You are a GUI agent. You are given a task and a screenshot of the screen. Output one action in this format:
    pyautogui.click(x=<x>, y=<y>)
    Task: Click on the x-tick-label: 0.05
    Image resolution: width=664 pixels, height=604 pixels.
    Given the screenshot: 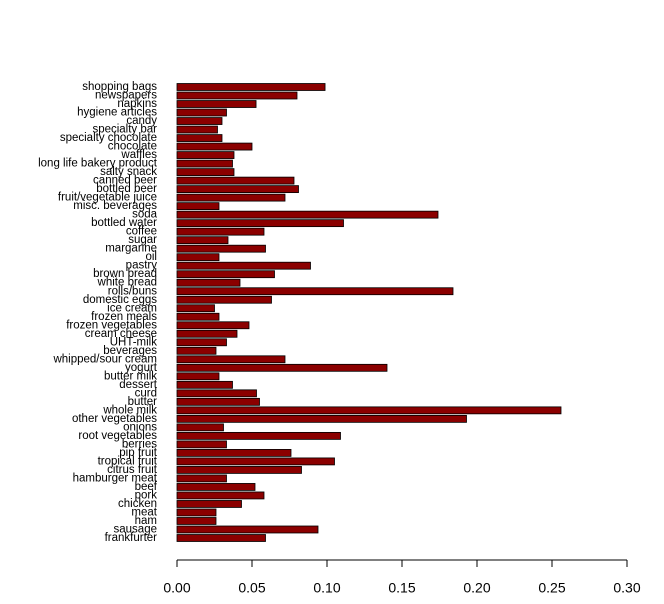 What is the action you would take?
    pyautogui.click(x=251, y=588)
    